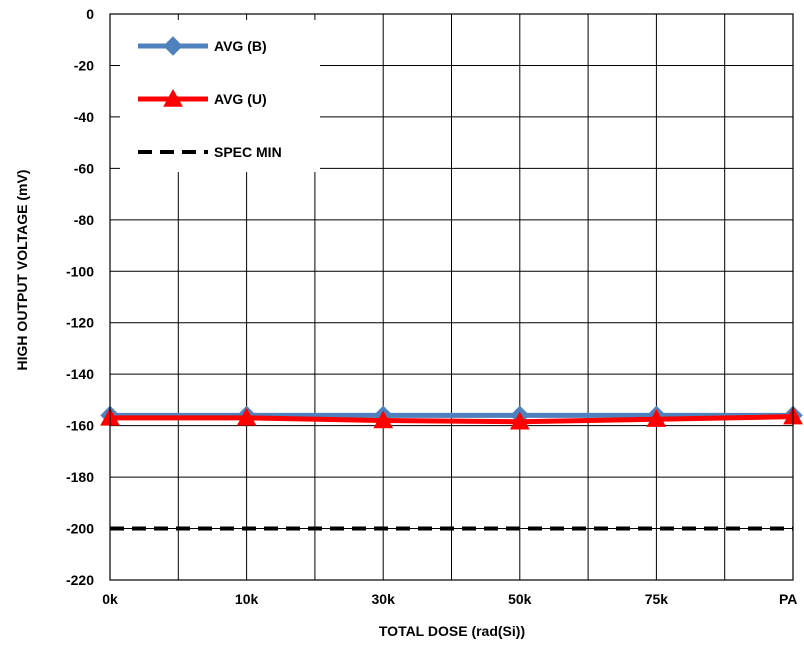  I want to click on legend-marker-avg-u, so click(173, 97).